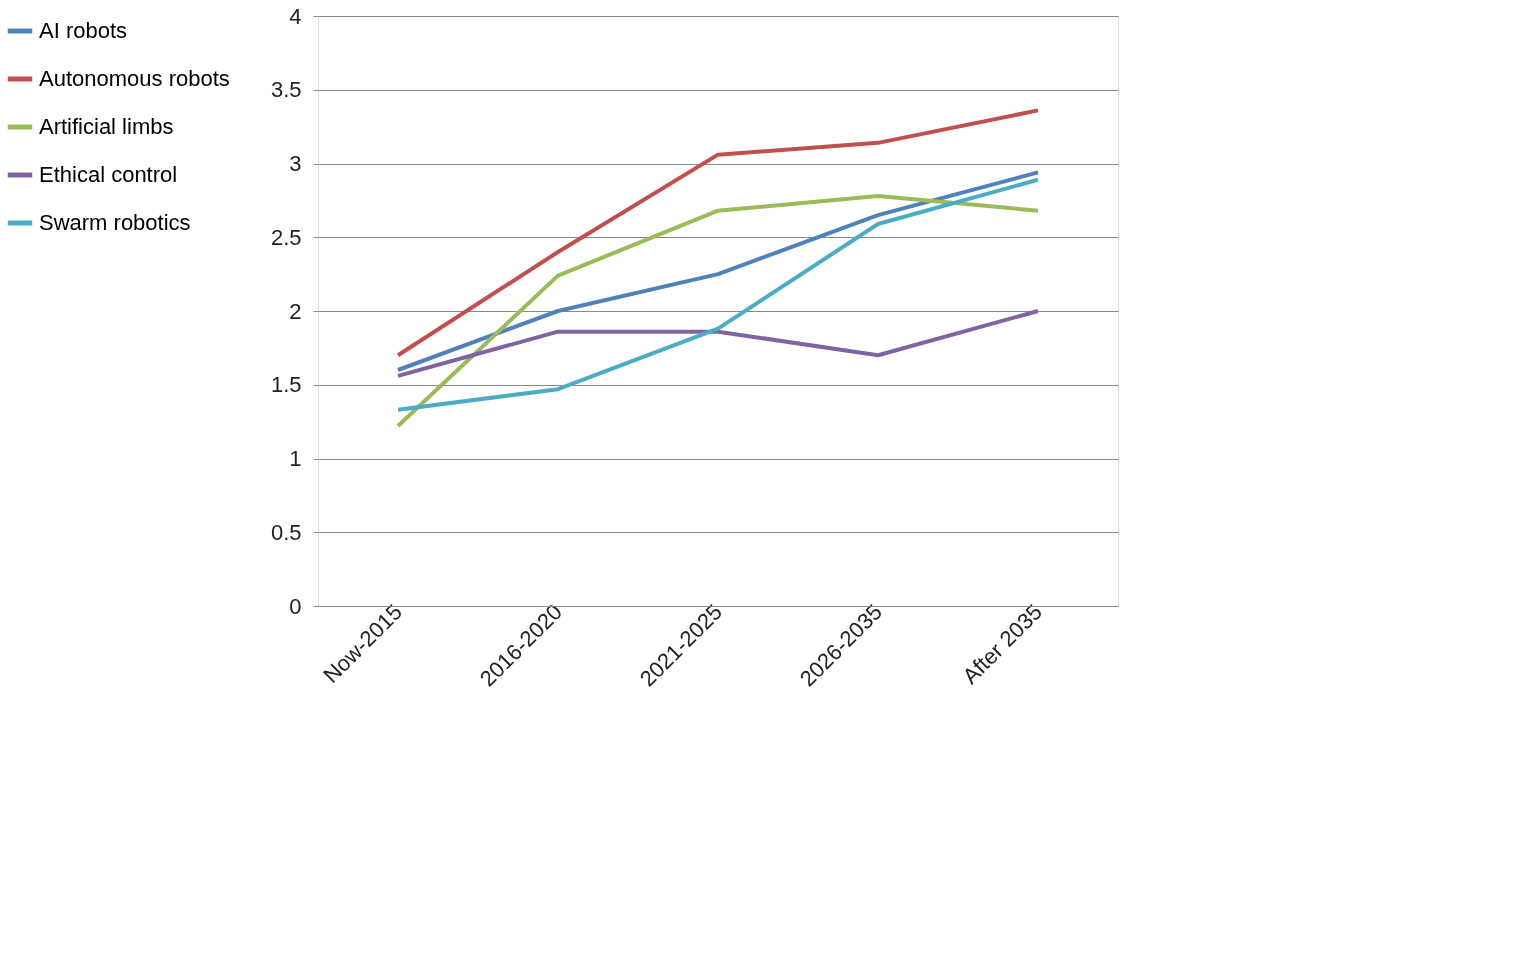 This screenshot has height=973, width=1540. What do you see at coordinates (295, 458) in the screenshot?
I see `y-tick-label: 1` at bounding box center [295, 458].